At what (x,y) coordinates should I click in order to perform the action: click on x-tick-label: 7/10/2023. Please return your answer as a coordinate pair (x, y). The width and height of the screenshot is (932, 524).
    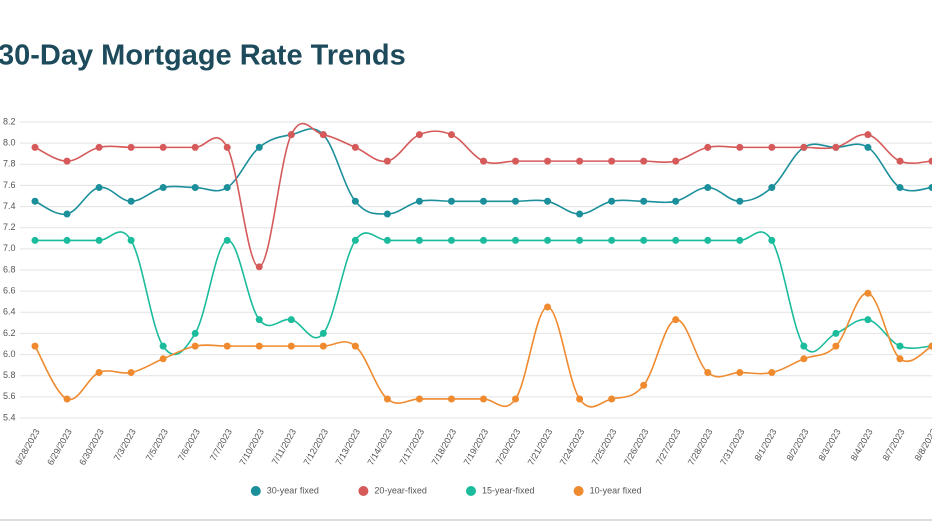
    Looking at the image, I should click on (251, 447).